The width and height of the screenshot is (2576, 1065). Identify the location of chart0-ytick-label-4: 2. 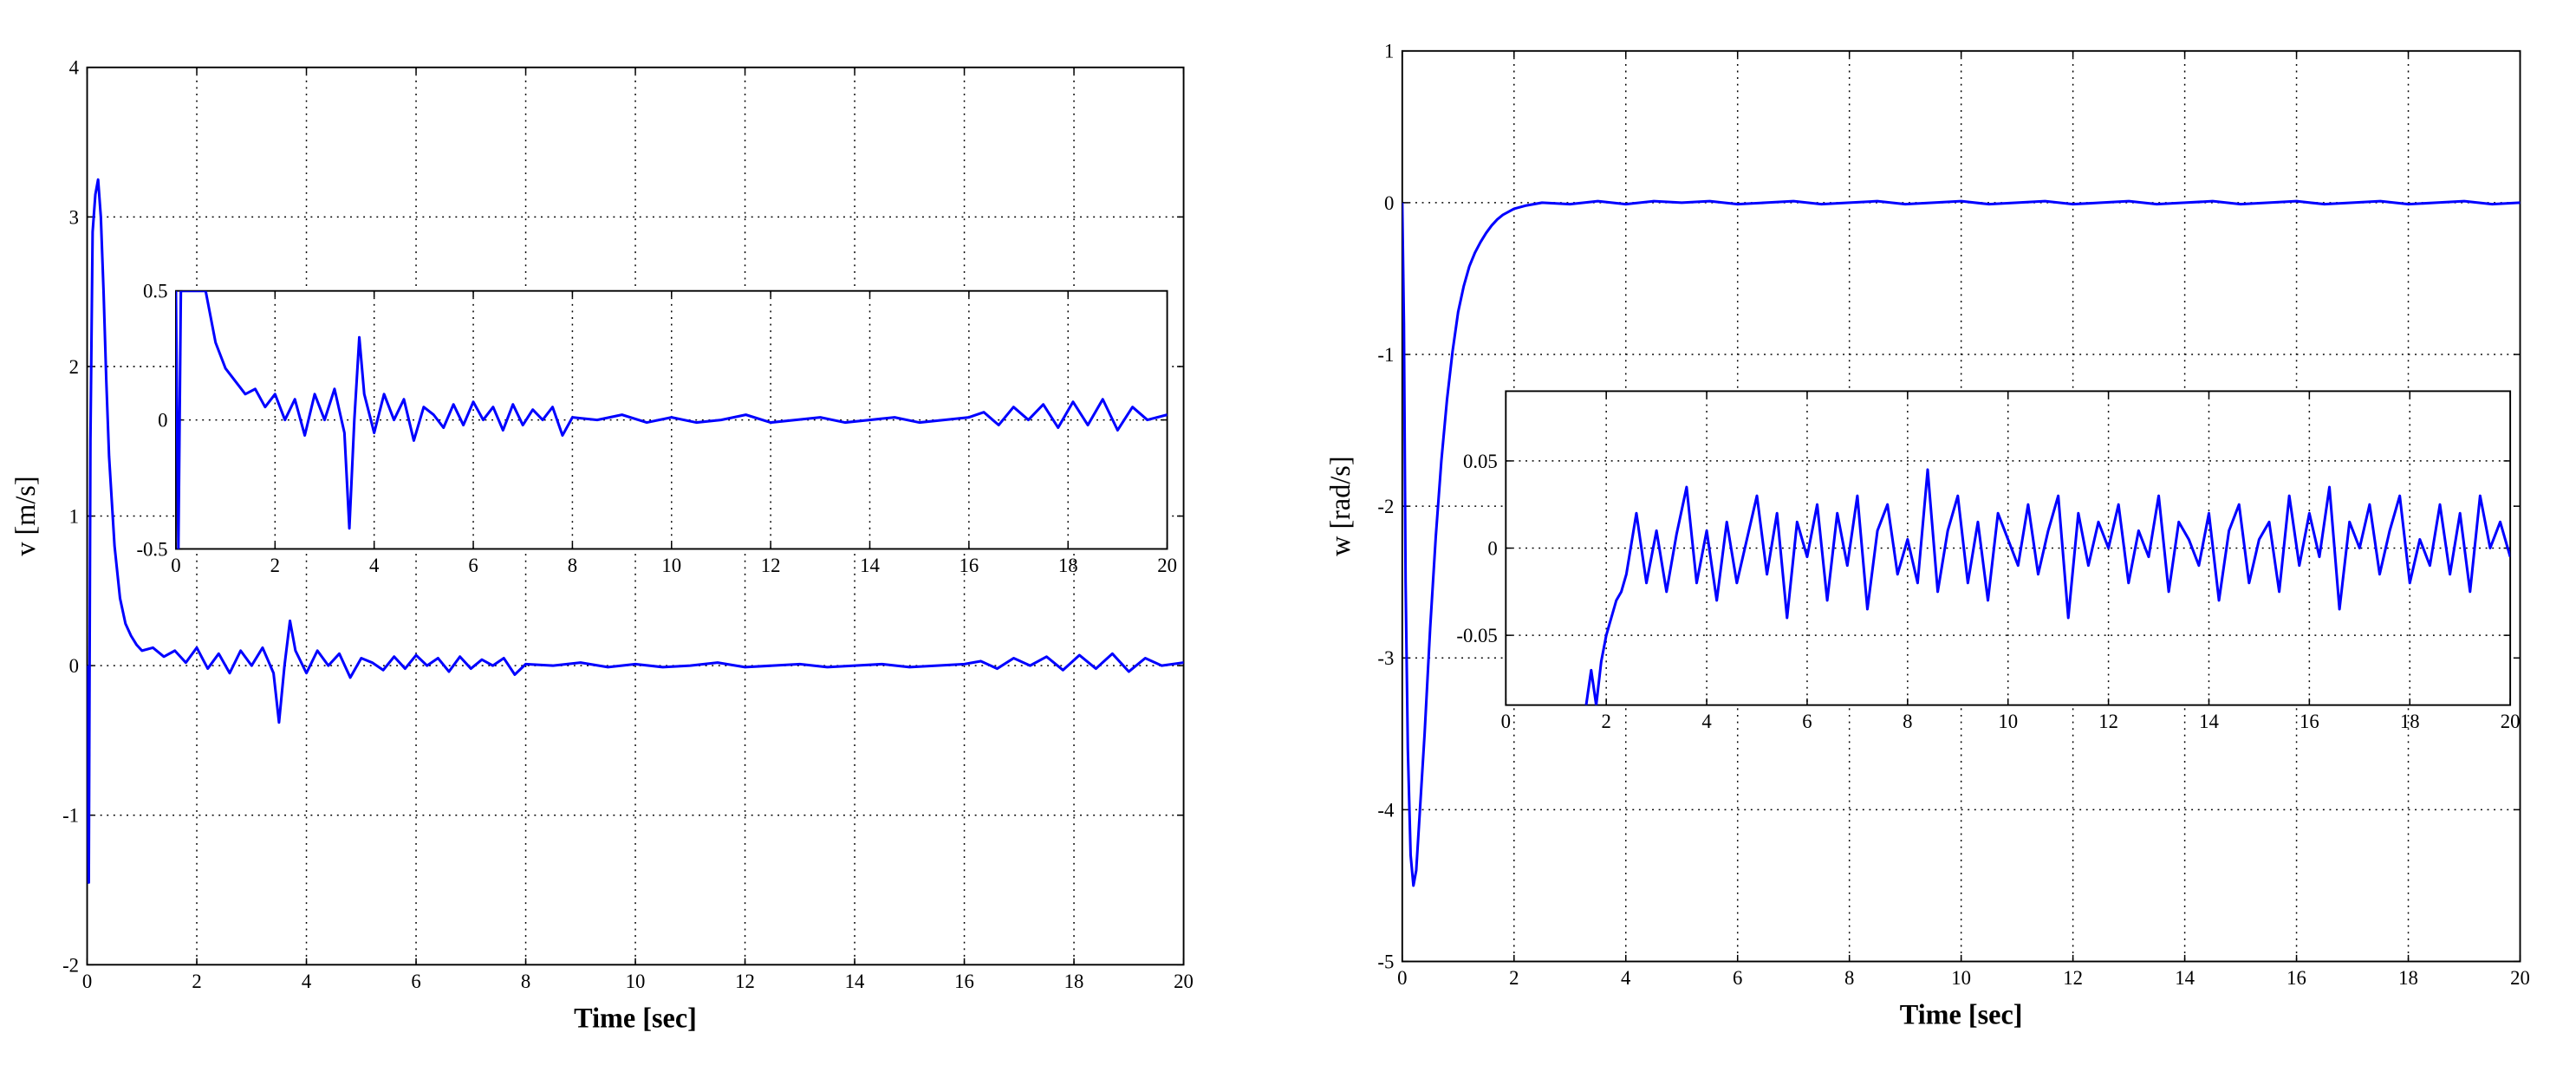
(74, 367).